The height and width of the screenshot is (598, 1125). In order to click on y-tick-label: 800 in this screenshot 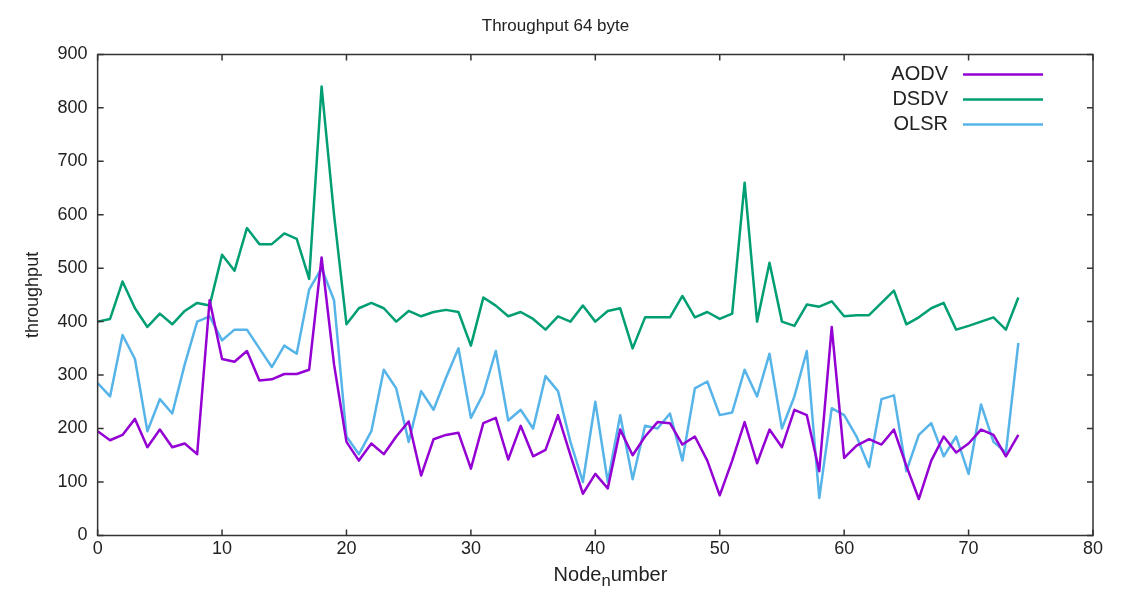, I will do `click(72, 106)`.